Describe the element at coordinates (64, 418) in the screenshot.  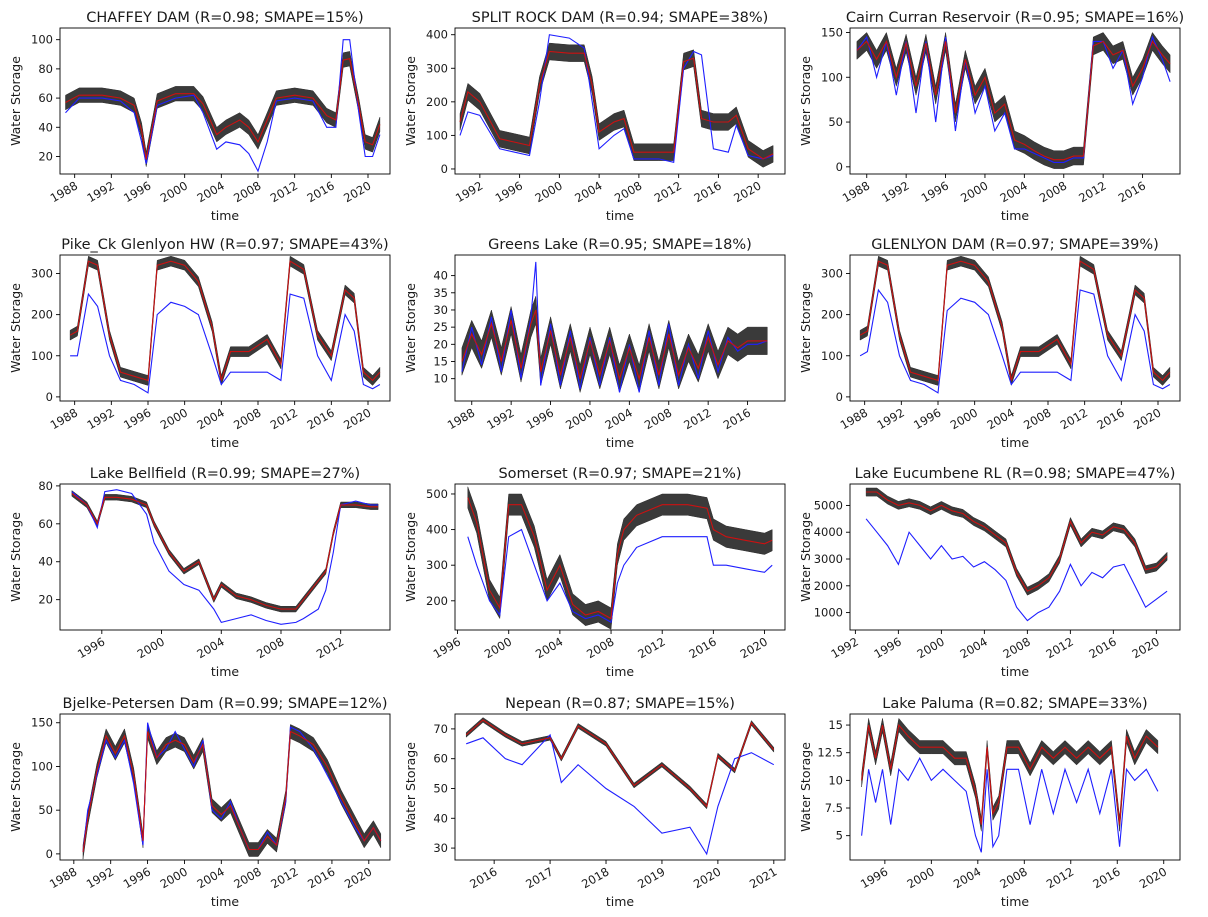
I see `x-tick-label: 1988` at that location.